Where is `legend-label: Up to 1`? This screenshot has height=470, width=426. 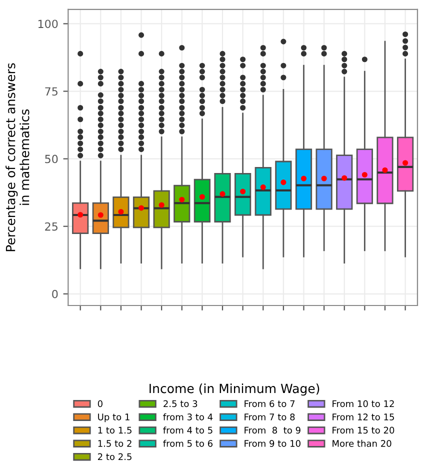
legend-label: Up to 1 is located at coordinates (114, 418).